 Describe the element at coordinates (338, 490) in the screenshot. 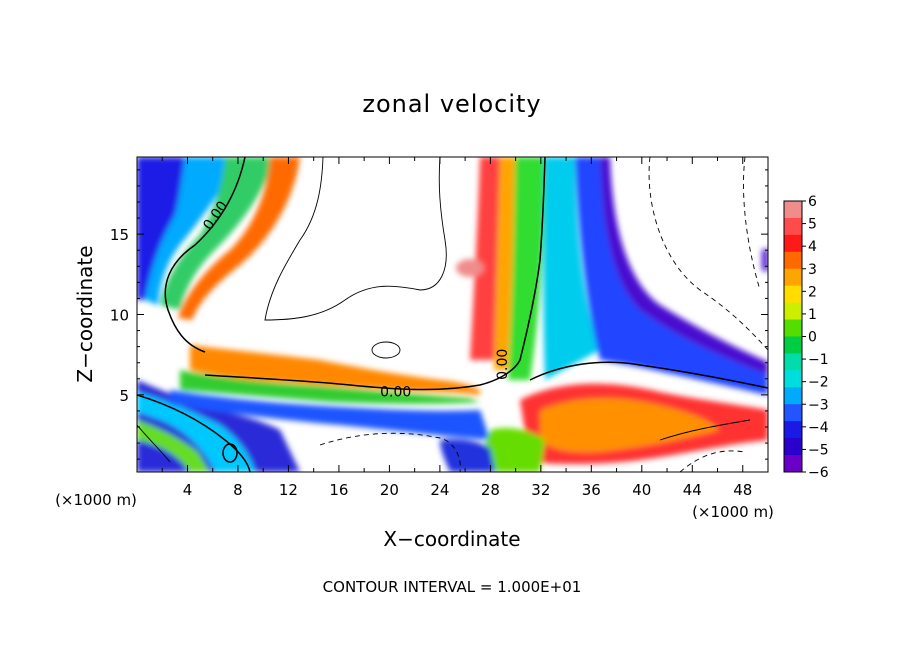

I see `x-tick-label: 16` at that location.